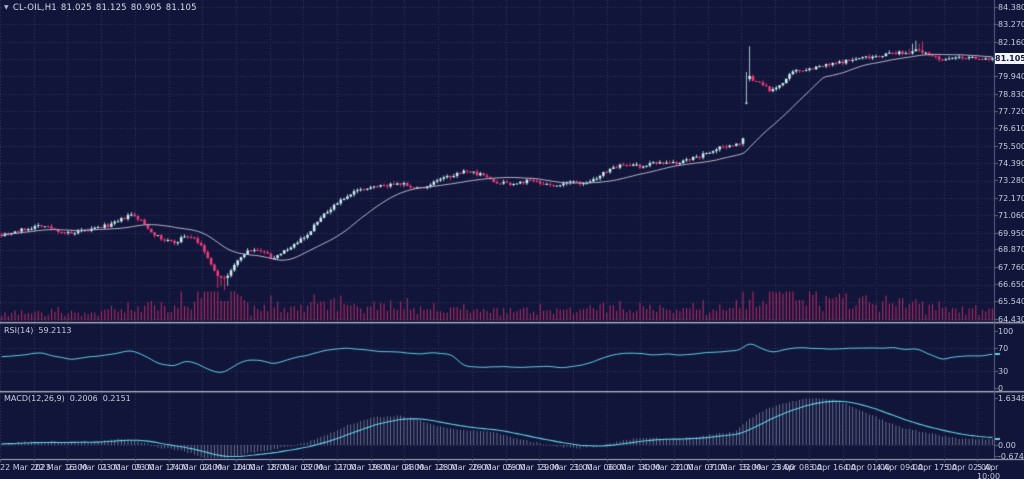 The image size is (1024, 479). I want to click on time-tick-label: 27 Mar 03:00, so click(297, 467).